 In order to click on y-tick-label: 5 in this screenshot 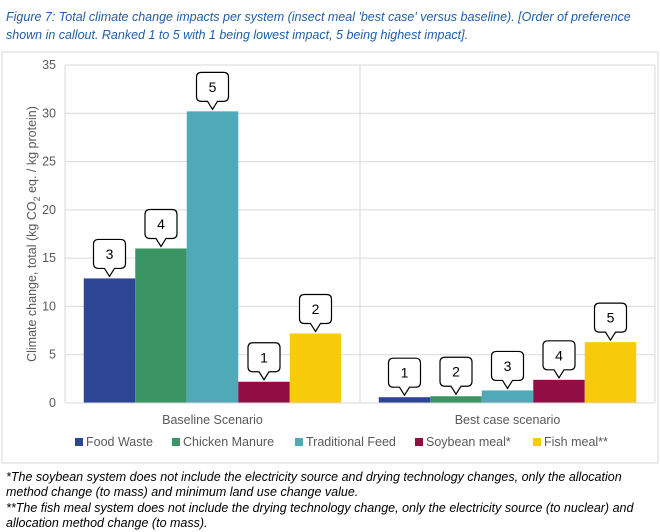, I will do `click(52, 355)`.